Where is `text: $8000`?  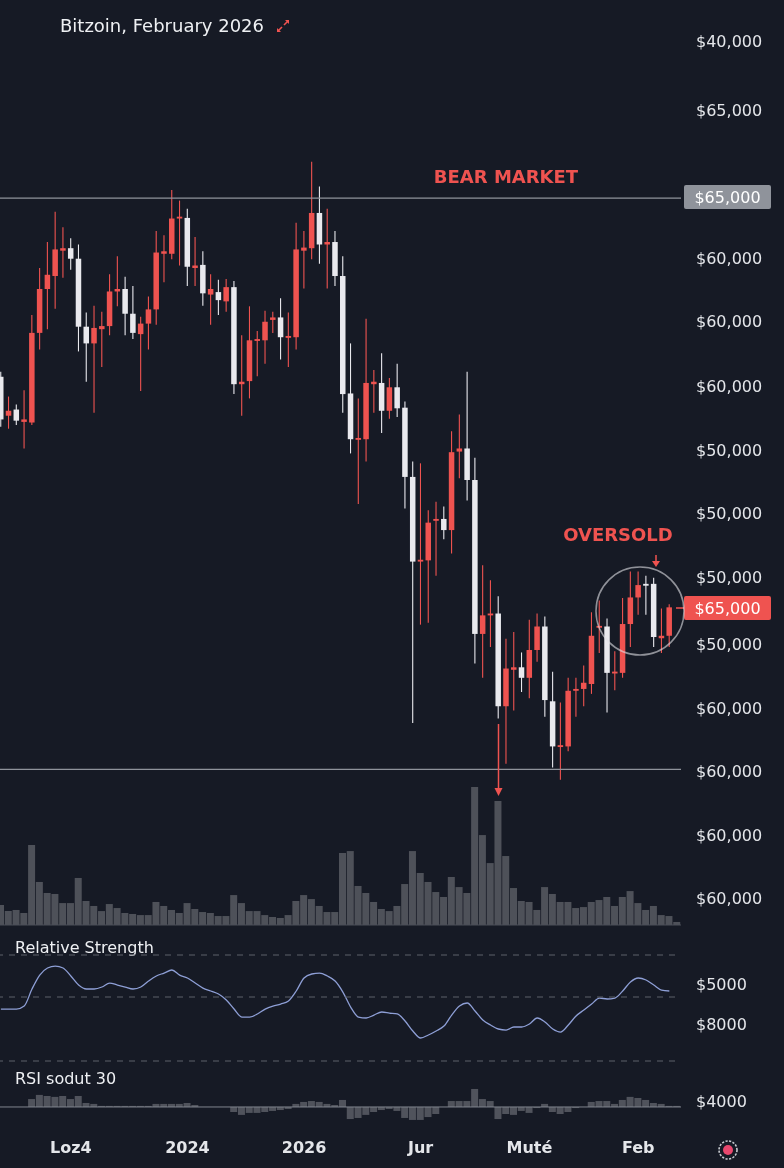
text: $8000 is located at coordinates (721, 1024).